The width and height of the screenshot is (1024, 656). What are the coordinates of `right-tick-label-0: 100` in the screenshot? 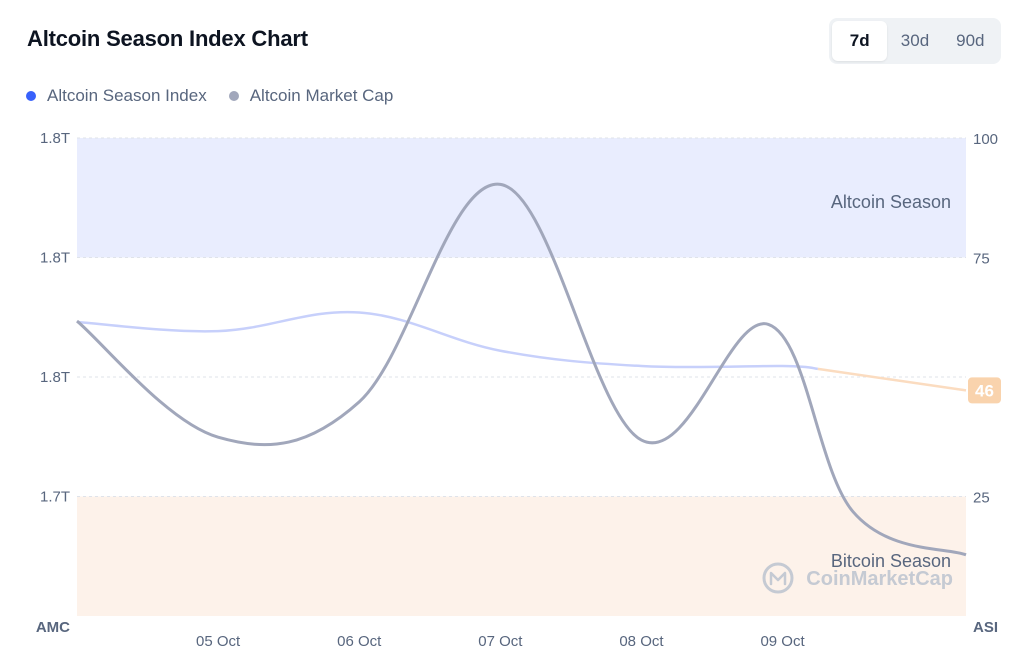 It's located at (985, 139).